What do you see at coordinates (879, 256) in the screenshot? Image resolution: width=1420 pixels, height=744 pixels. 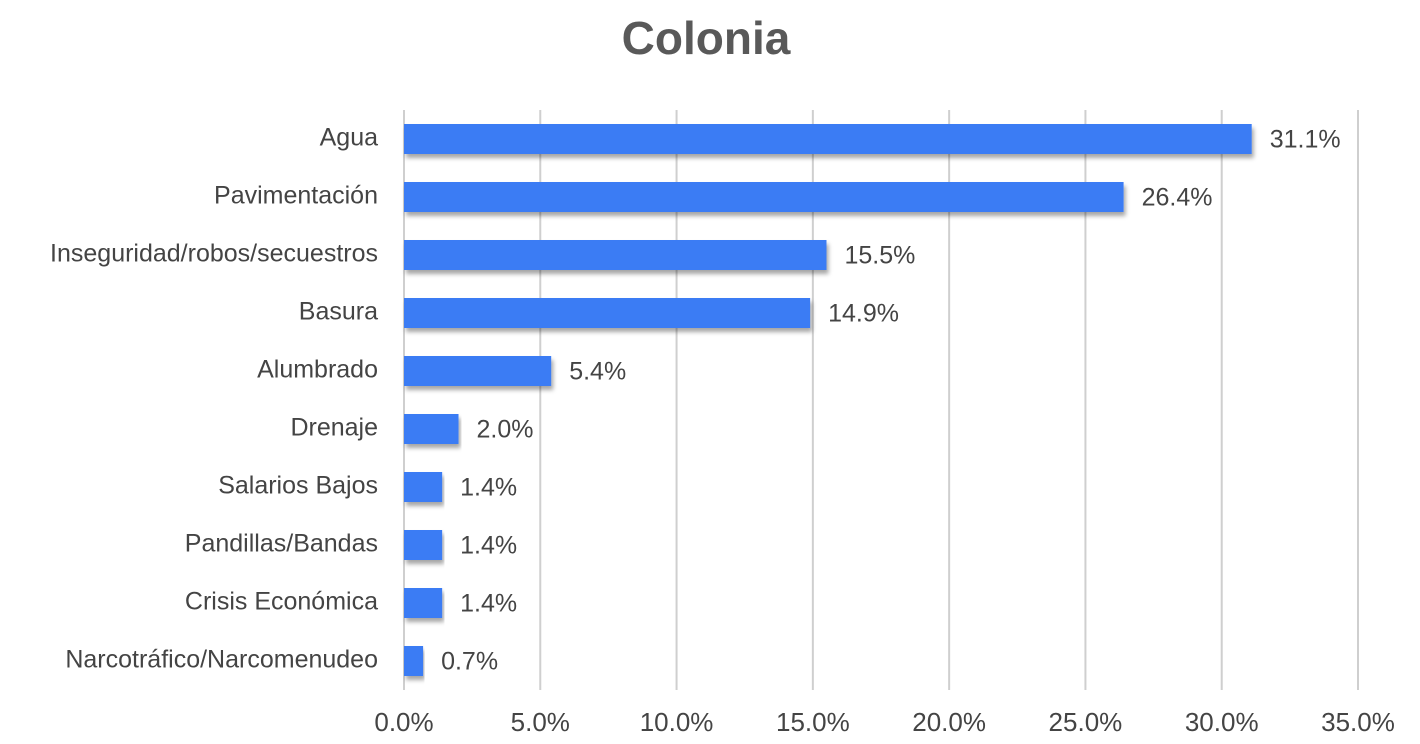 I see `data-label: 15.5%` at bounding box center [879, 256].